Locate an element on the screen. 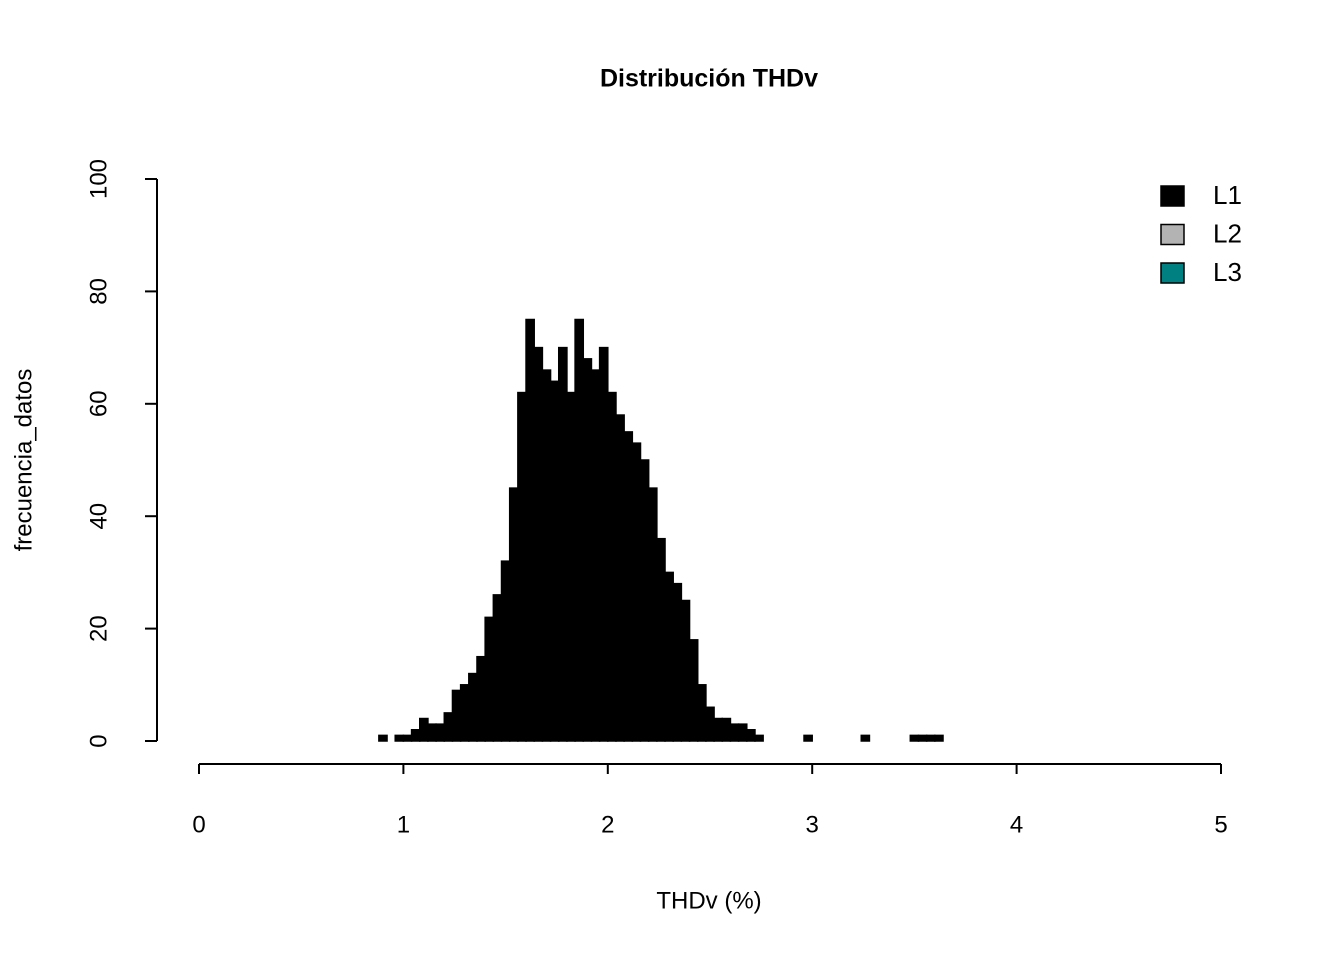  x-axis-label: THDv (%) is located at coordinates (708, 900).